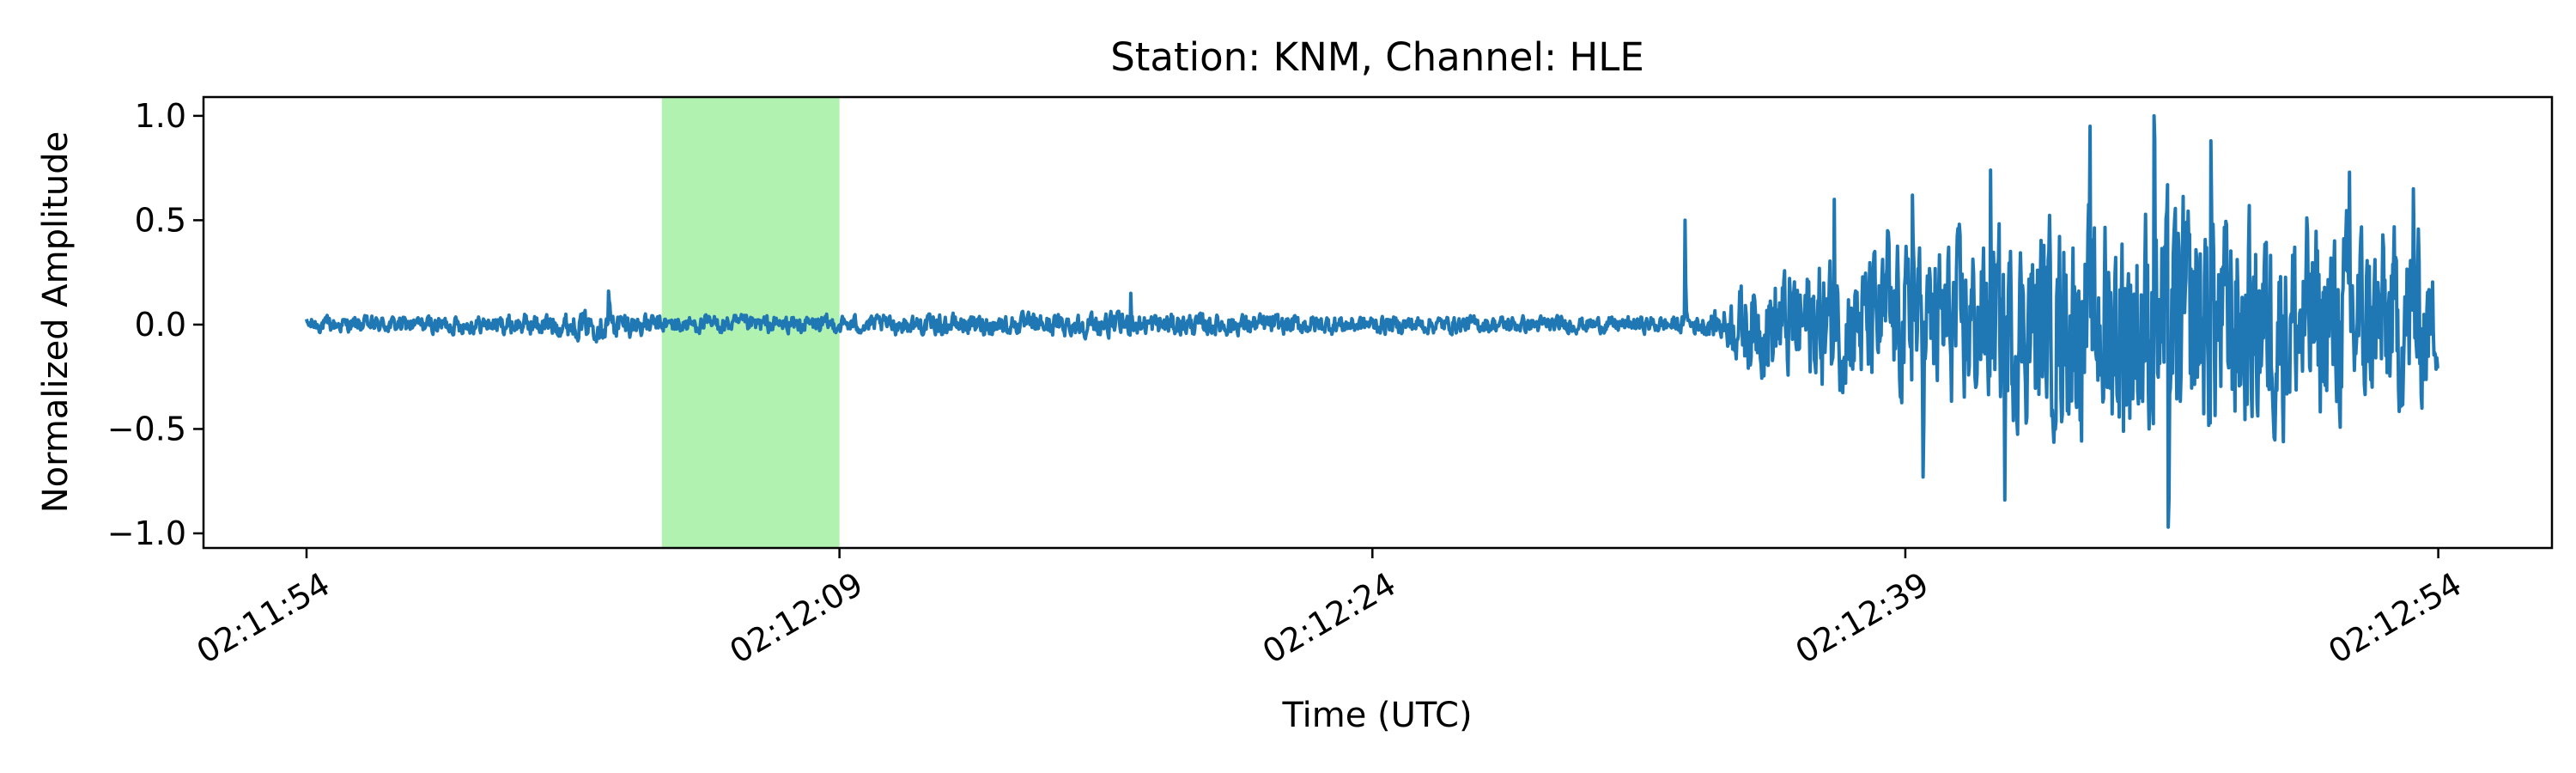 This screenshot has width=2576, height=773. What do you see at coordinates (160, 116) in the screenshot?
I see `y-tick-label: 1.0` at bounding box center [160, 116].